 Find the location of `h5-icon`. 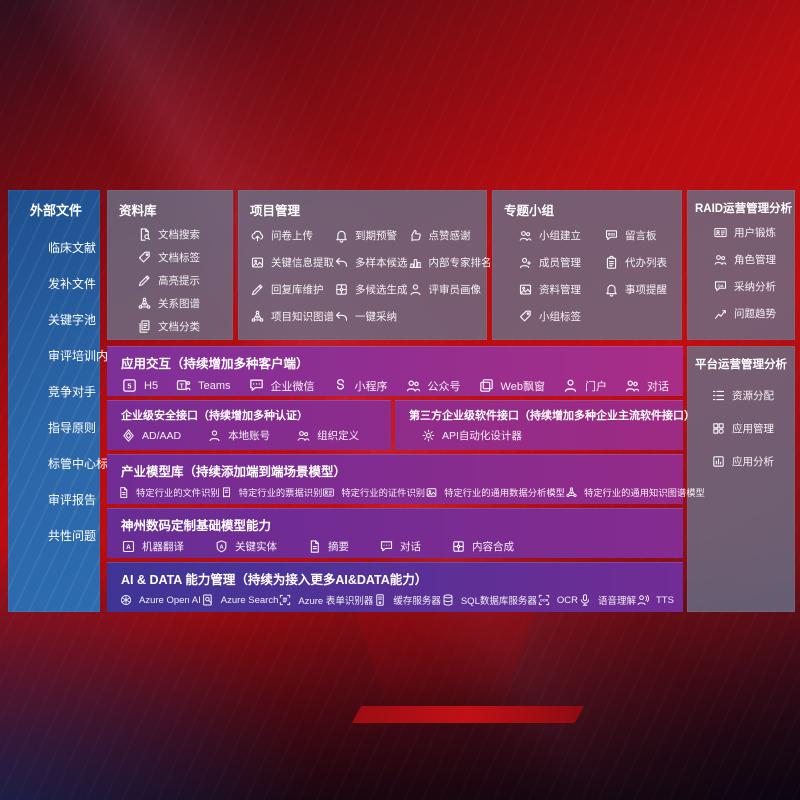

h5-icon is located at coordinates (129, 385).